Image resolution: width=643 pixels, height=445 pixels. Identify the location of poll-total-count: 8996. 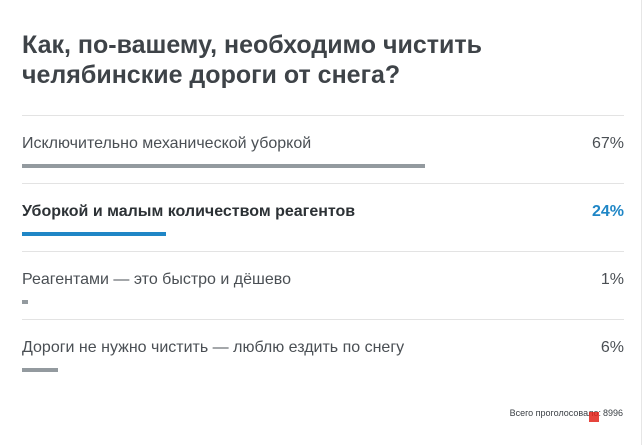
(612, 413).